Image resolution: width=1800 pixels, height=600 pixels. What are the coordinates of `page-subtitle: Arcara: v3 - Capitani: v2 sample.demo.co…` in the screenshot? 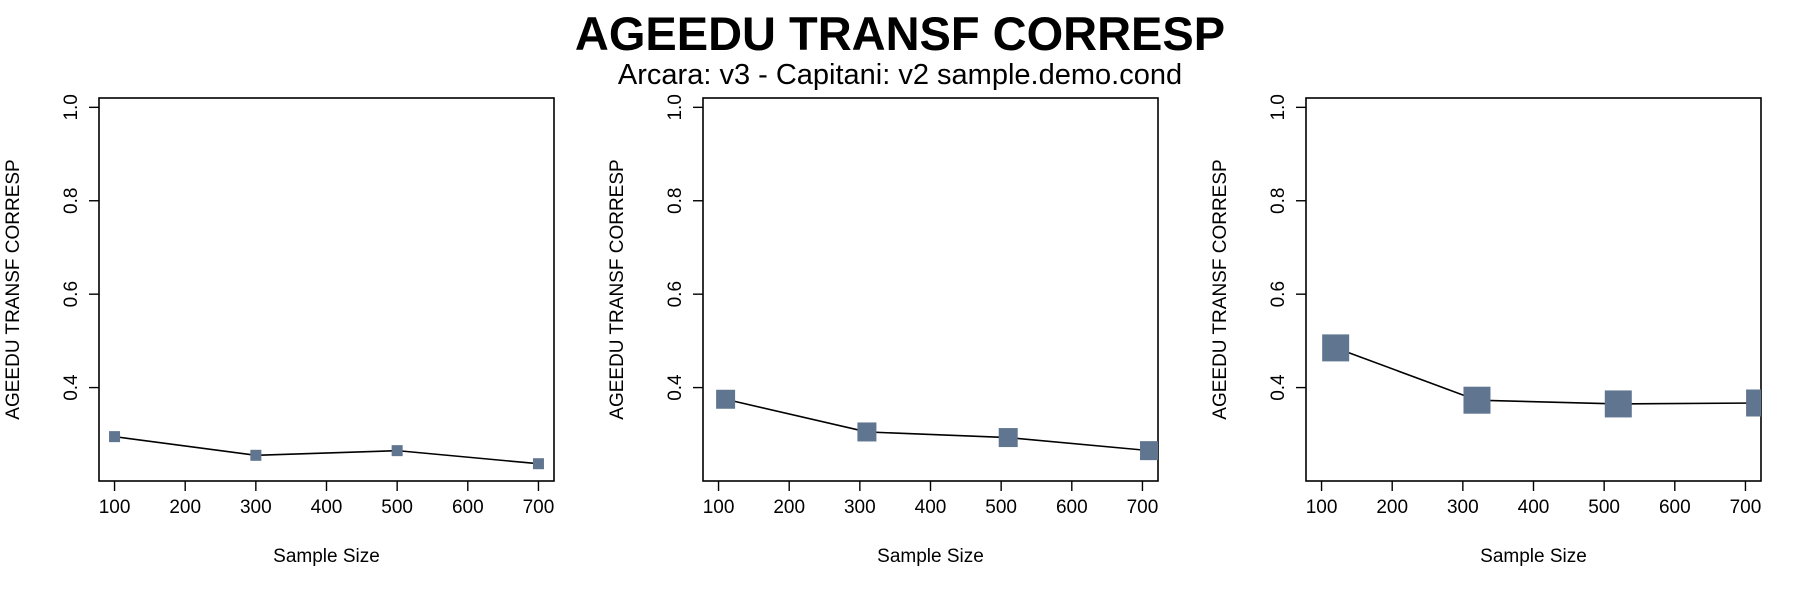 It's located at (900, 75).